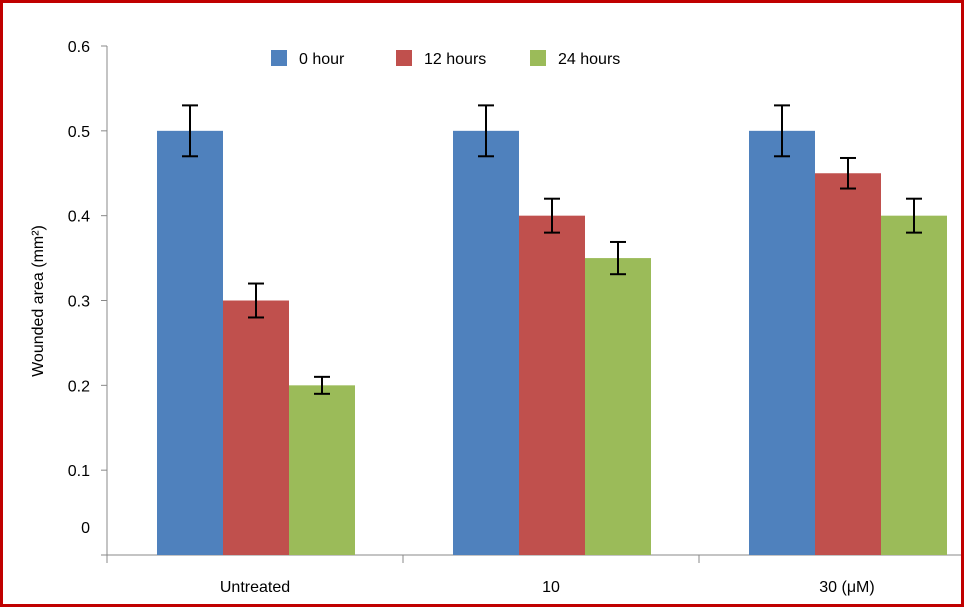 The height and width of the screenshot is (610, 964). Describe the element at coordinates (589, 59) in the screenshot. I see `legend-label: 24 hours` at that location.